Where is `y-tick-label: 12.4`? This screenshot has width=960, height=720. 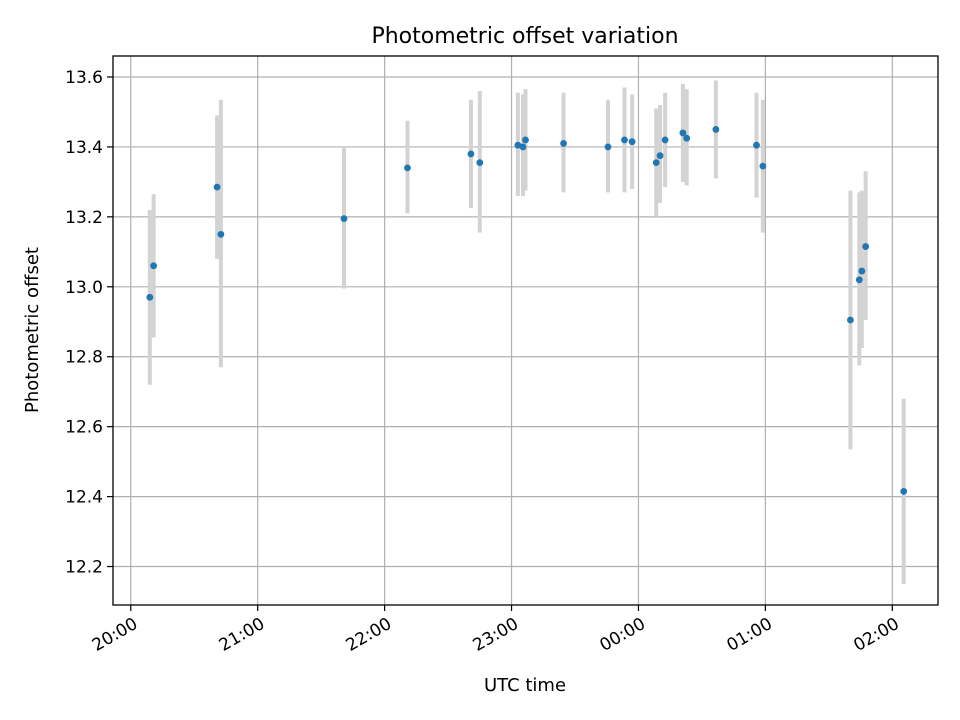
y-tick-label: 12.4 is located at coordinates (84, 498).